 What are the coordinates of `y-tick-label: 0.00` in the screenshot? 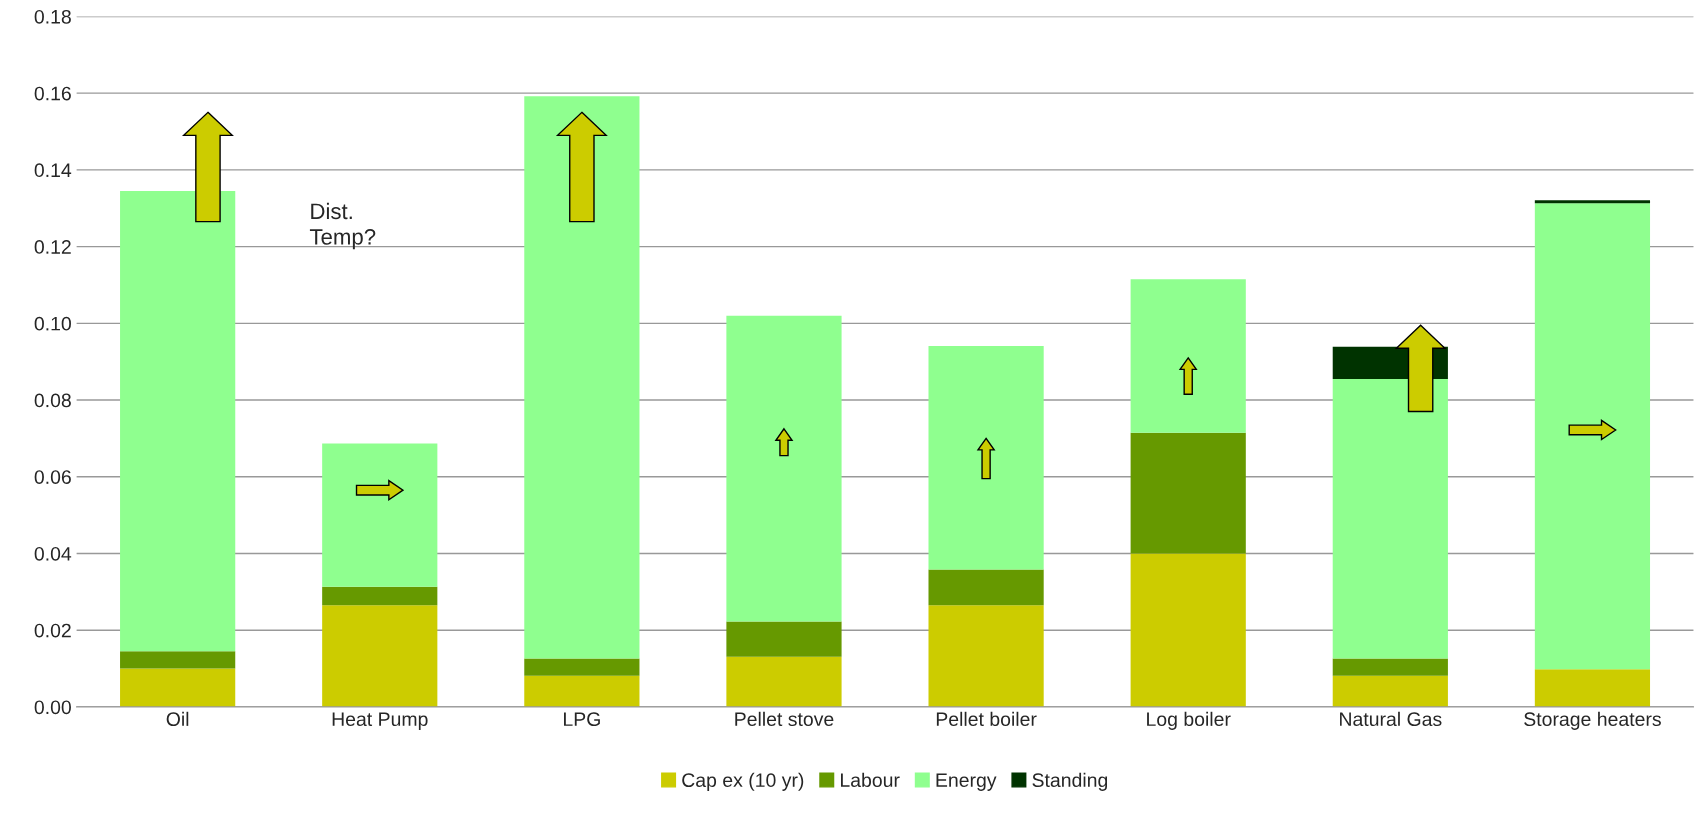 It's located at (52, 707).